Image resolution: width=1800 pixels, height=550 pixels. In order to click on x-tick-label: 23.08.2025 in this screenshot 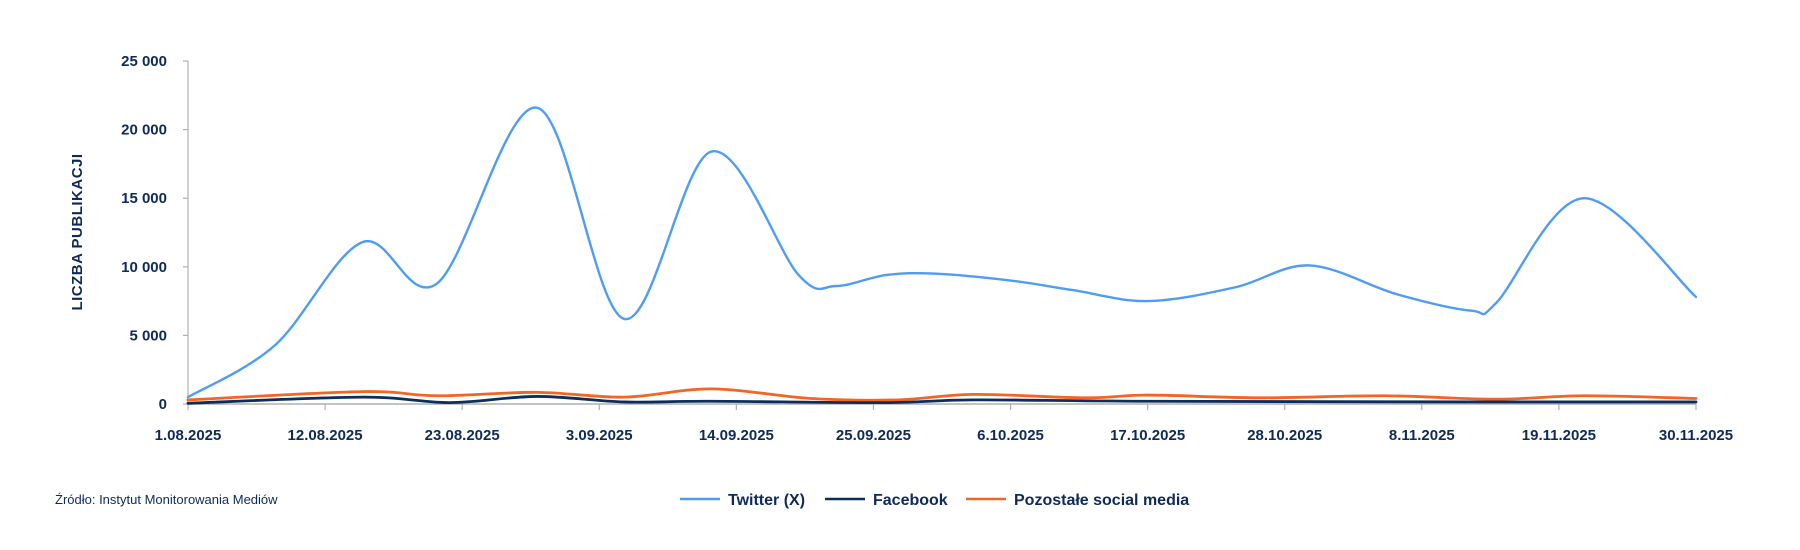, I will do `click(462, 435)`.